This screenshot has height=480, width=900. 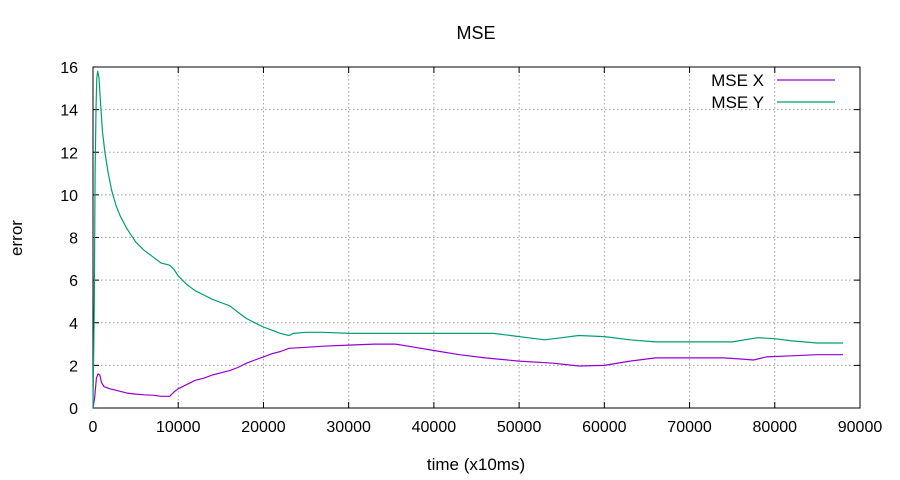 What do you see at coordinates (16, 238) in the screenshot?
I see `y-axis-title: error` at bounding box center [16, 238].